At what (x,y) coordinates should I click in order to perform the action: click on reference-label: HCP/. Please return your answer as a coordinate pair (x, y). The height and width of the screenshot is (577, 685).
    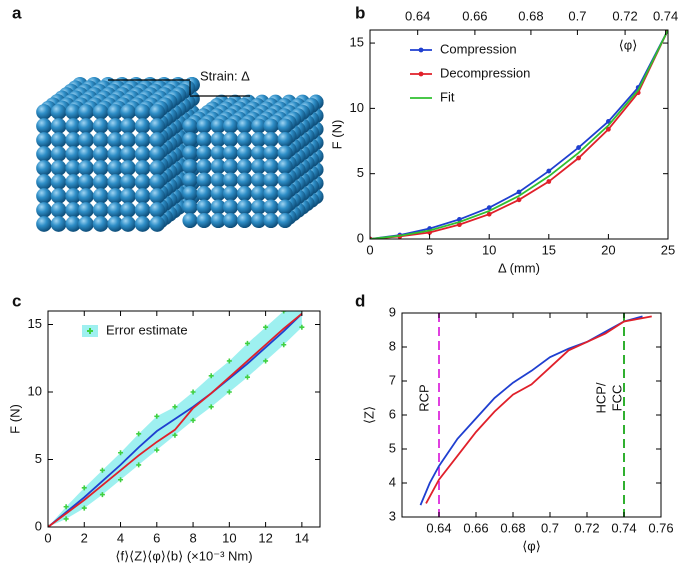
    Looking at the image, I should click on (600, 397).